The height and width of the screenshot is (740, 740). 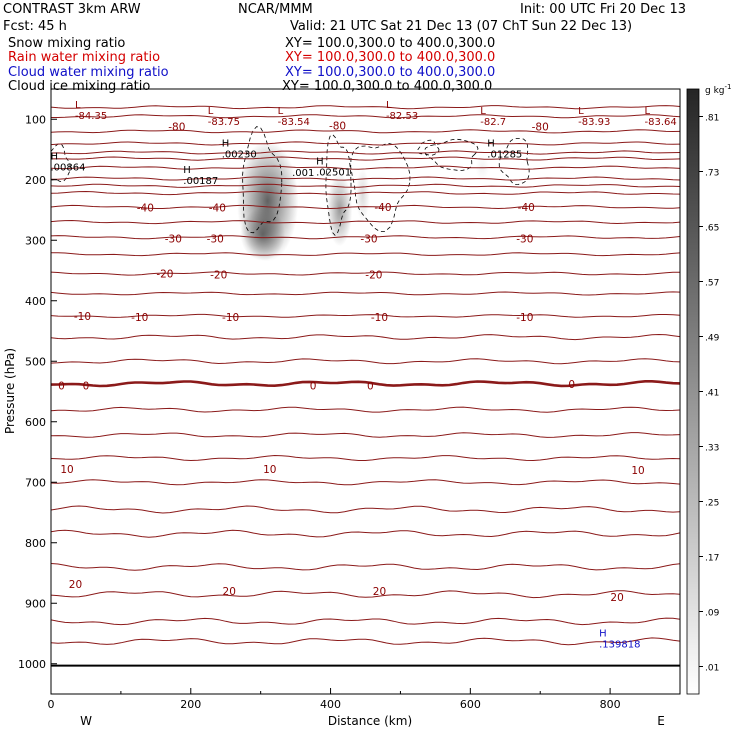 I want to click on west-label: W, so click(x=86, y=721).